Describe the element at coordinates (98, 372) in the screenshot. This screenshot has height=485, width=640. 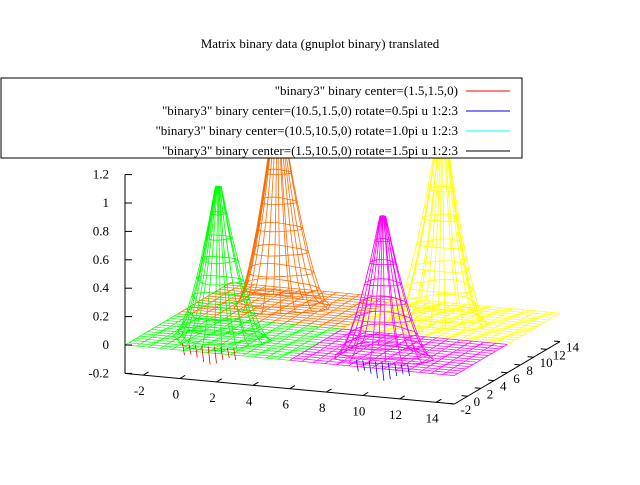
I see `z-tick-label: -0.2` at that location.